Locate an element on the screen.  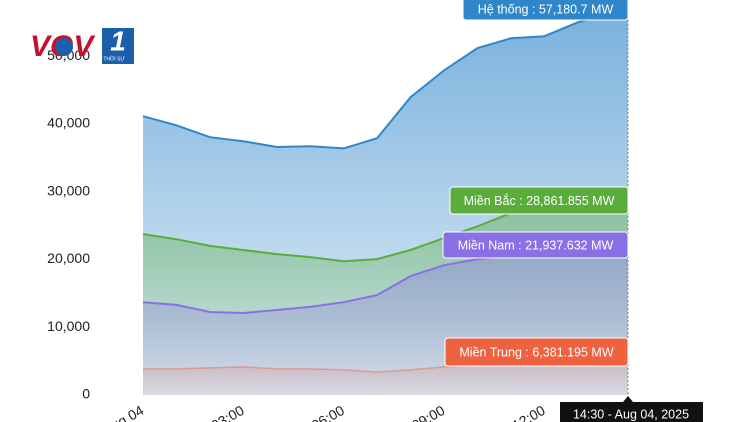
tooltip-text: Miền Trung : 6,381.195 MW is located at coordinates (536, 352).